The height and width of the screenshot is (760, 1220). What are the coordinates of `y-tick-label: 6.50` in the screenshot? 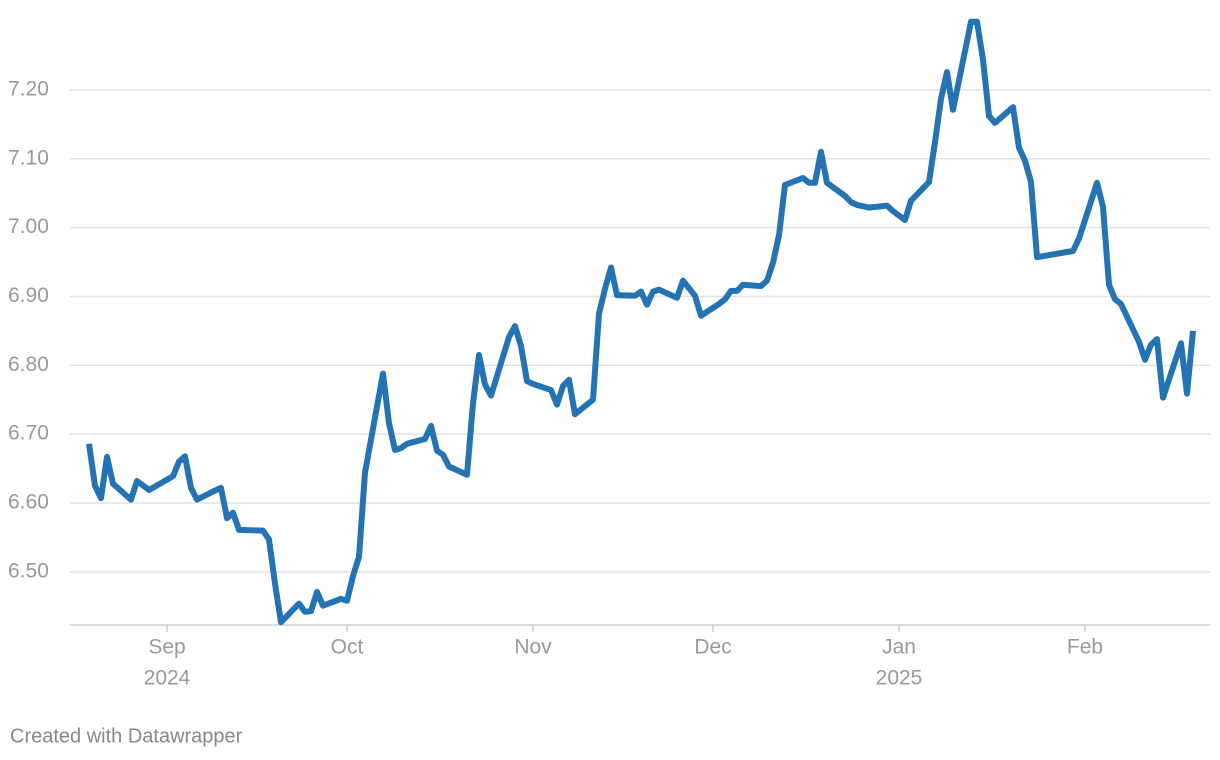 It's located at (28, 570).